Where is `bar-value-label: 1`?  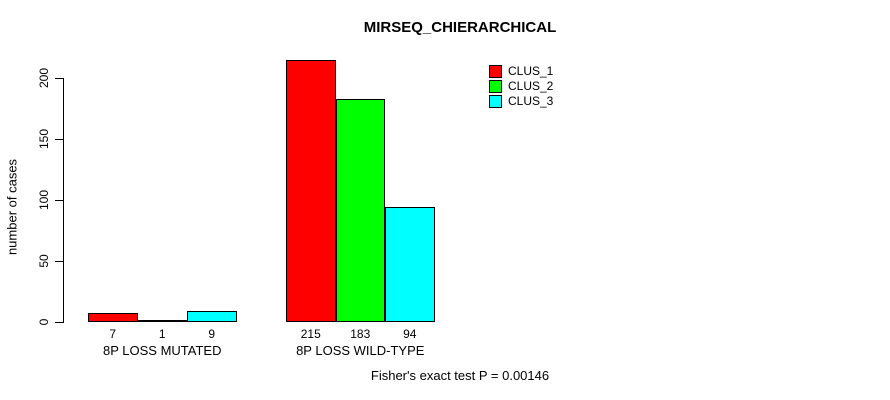
bar-value-label: 1 is located at coordinates (162, 334).